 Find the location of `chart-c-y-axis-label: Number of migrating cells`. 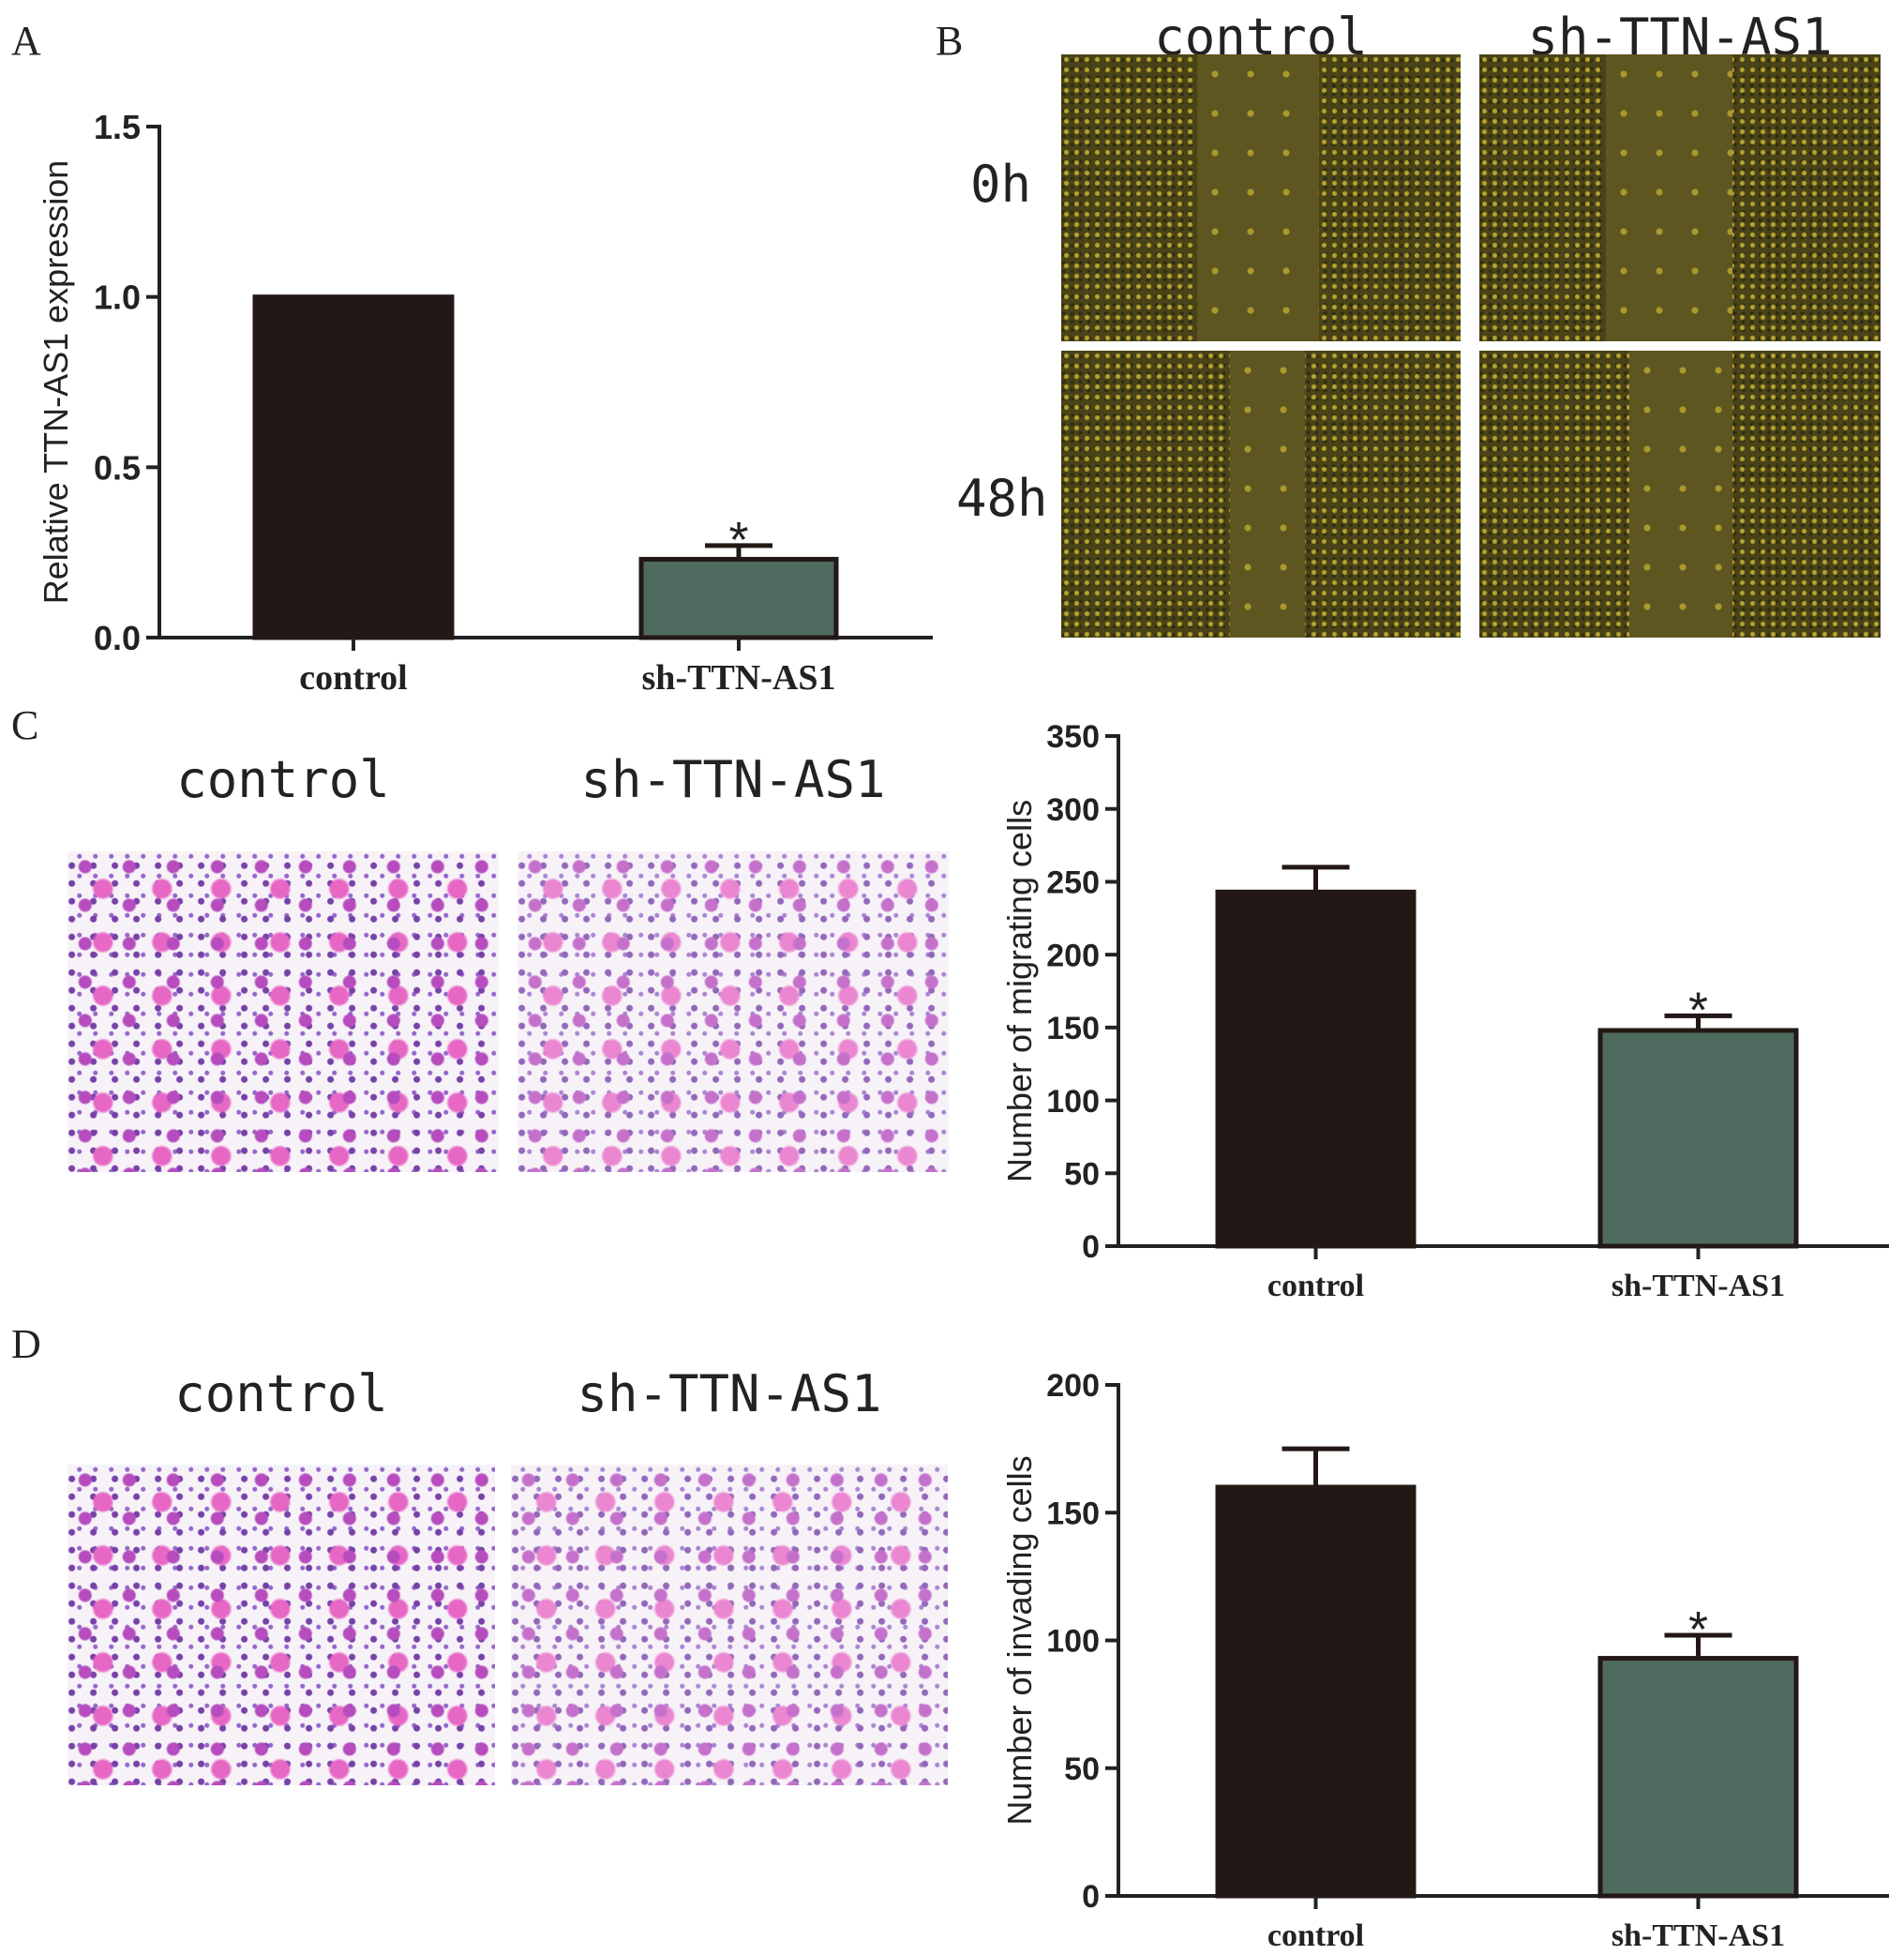

chart-c-y-axis-label: Number of migrating cells is located at coordinates (1019, 991).